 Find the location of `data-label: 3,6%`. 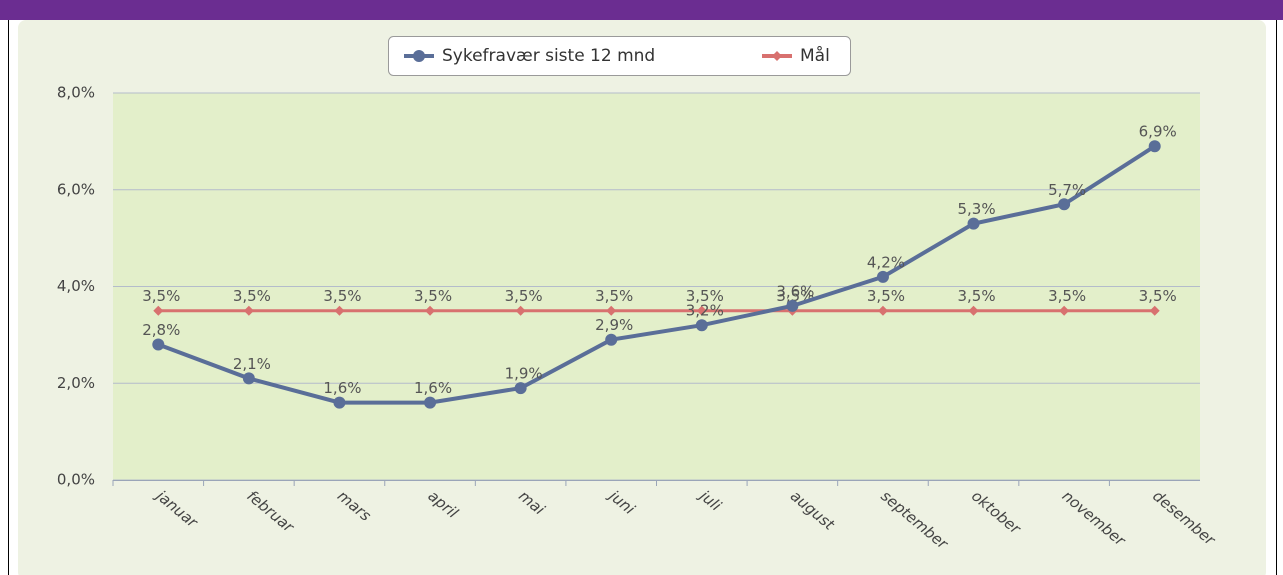

data-label: 3,6% is located at coordinates (795, 291).